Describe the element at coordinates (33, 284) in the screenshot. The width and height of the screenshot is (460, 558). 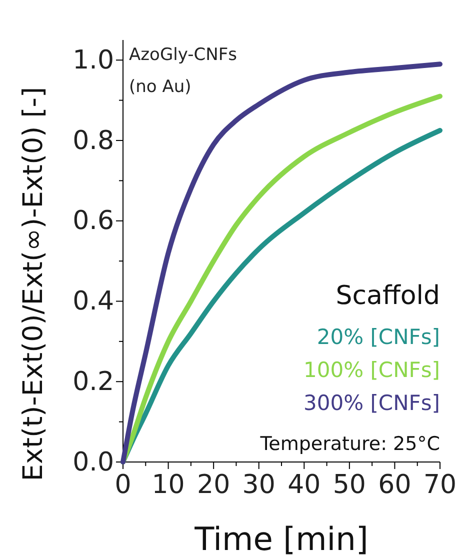
I see `y-axis-title: Ext(t)-Ext(0)/Ext(∞)-Ext(0) [-]` at that location.